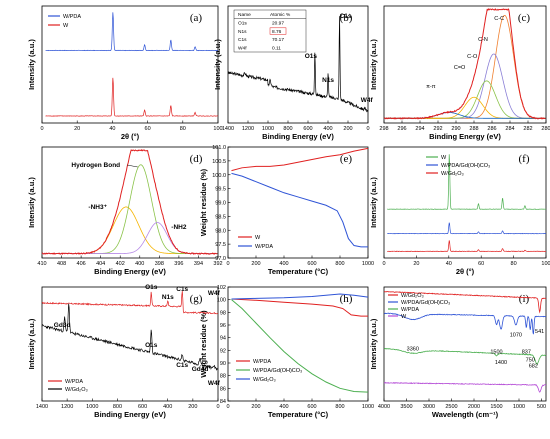 The height and width of the screenshot is (439, 550). I want to click on table-cell: 0.11, so click(276, 49).